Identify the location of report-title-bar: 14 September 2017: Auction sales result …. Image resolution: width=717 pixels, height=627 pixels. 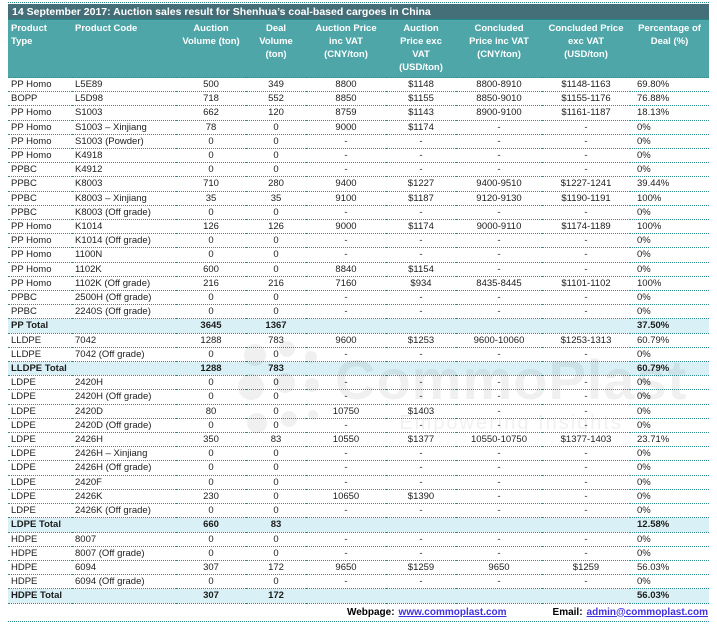
(358, 12).